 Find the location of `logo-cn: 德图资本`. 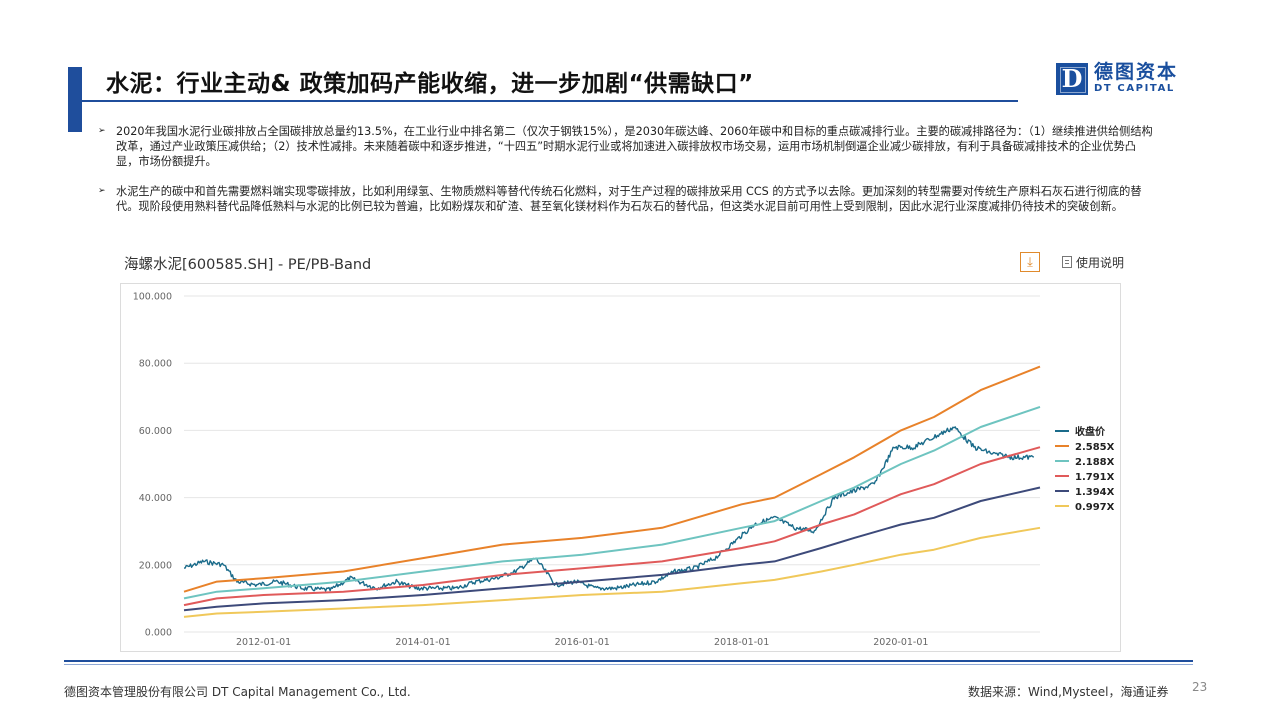

logo-cn: 德图资本 is located at coordinates (1136, 72).